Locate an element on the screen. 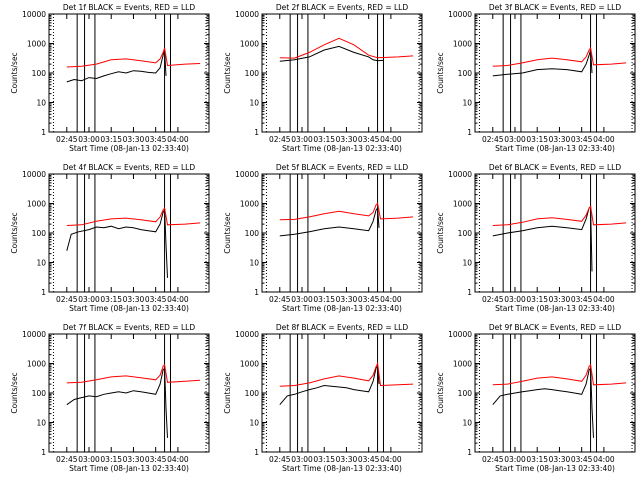 This screenshot has height=480, width=640. panel-title: Det 5f BLACK = Events, RED = LLD is located at coordinates (342, 167).